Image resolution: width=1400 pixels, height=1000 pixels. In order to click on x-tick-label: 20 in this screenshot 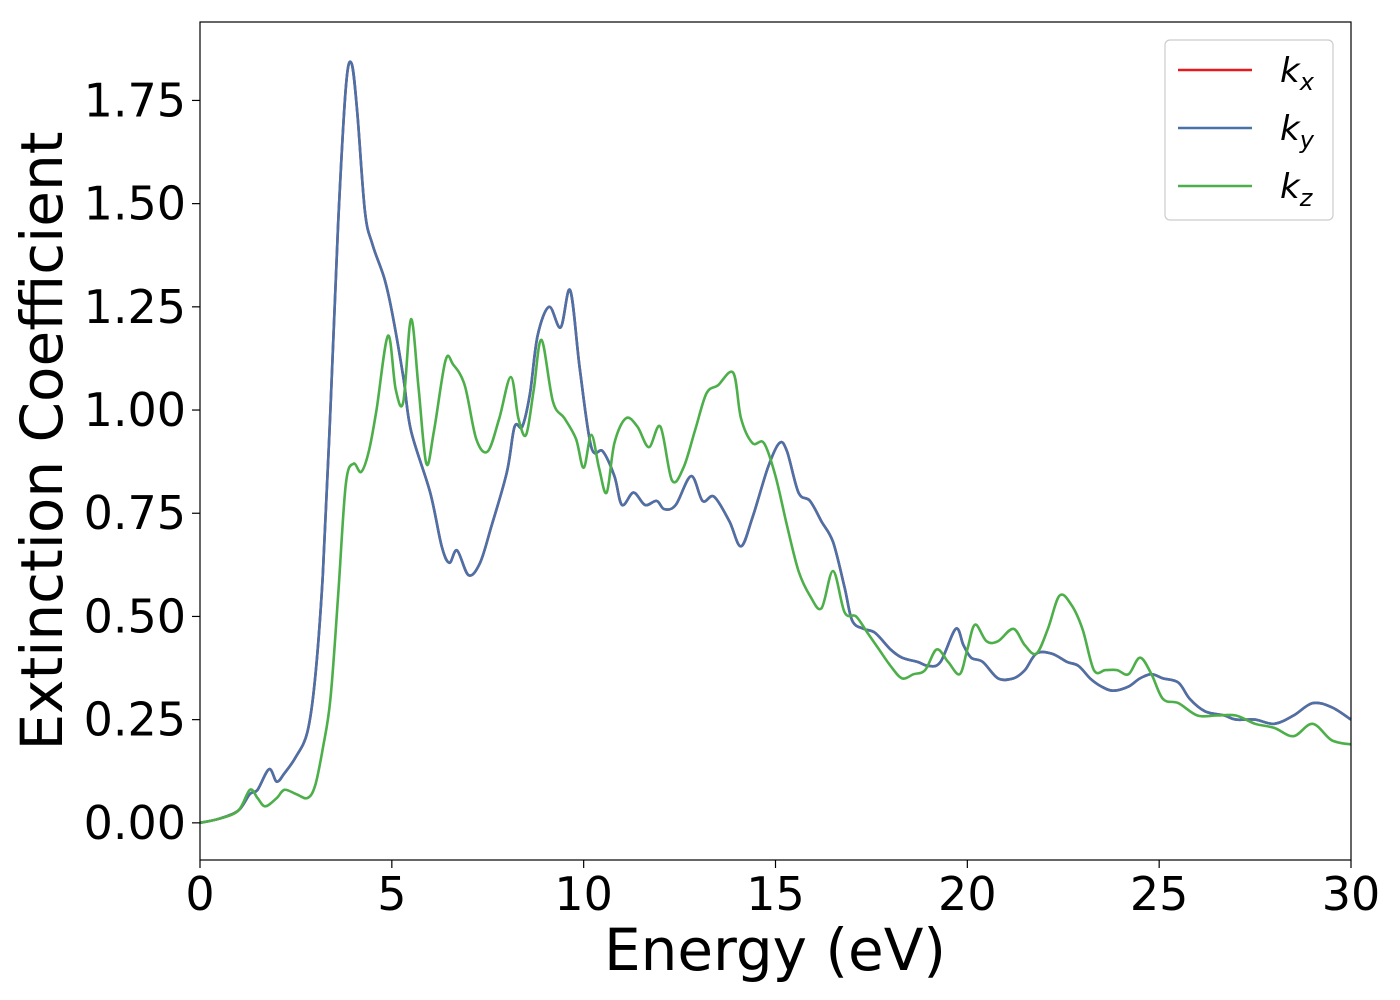, I will do `click(967, 894)`.